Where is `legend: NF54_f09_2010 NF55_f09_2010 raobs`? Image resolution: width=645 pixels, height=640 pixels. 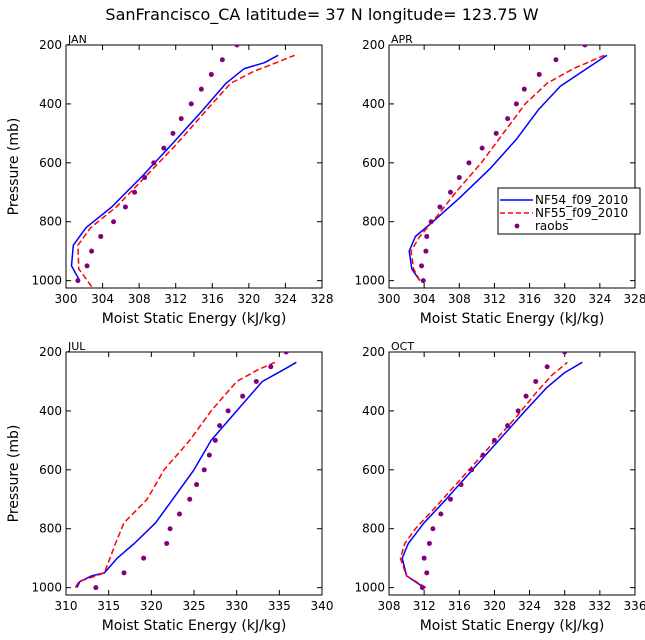
legend: NF54_f09_2010 NF55_f09_2010 raobs is located at coordinates (569, 211).